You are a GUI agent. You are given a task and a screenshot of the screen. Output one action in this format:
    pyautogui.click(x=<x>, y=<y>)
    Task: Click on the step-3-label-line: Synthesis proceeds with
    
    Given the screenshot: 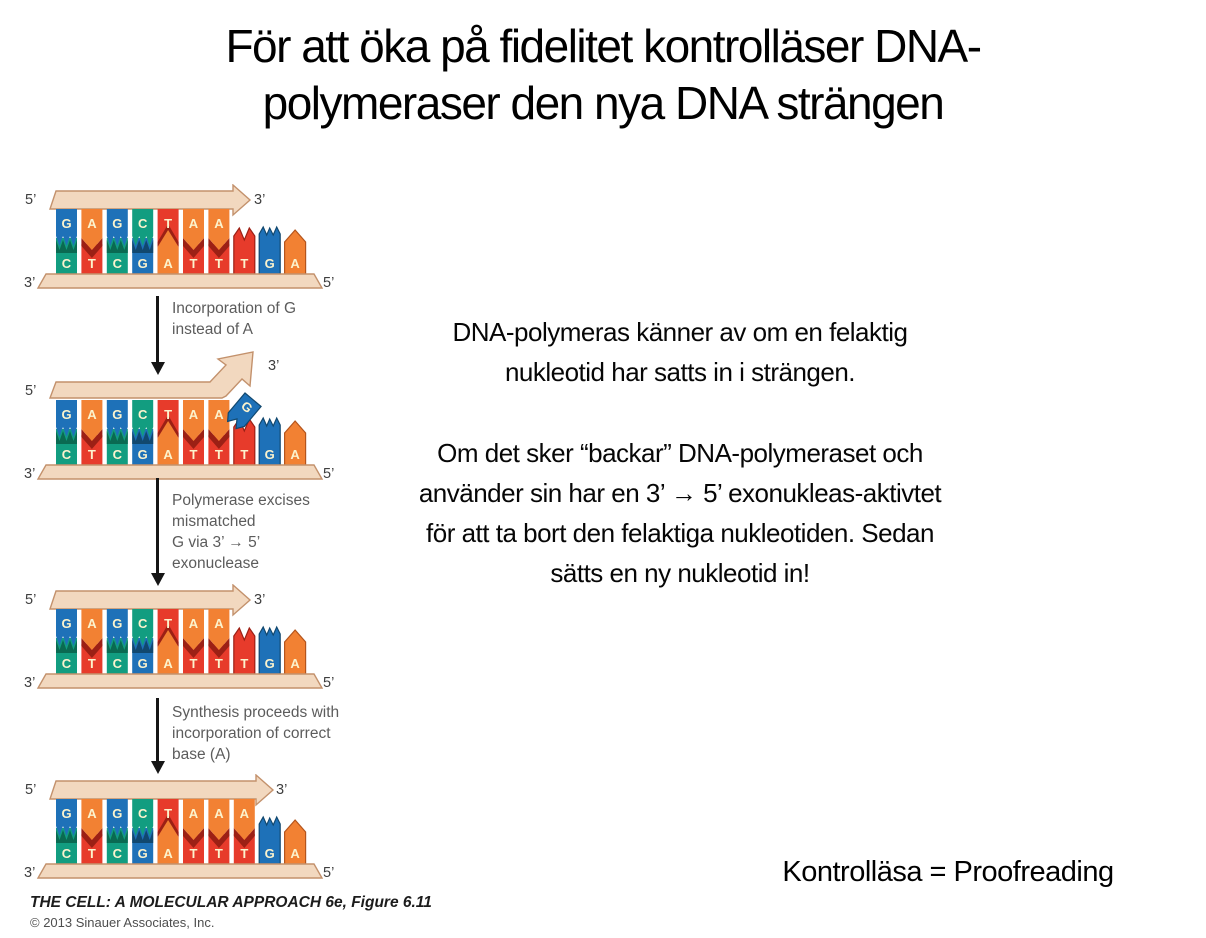 What is the action you would take?
    pyautogui.click(x=256, y=712)
    